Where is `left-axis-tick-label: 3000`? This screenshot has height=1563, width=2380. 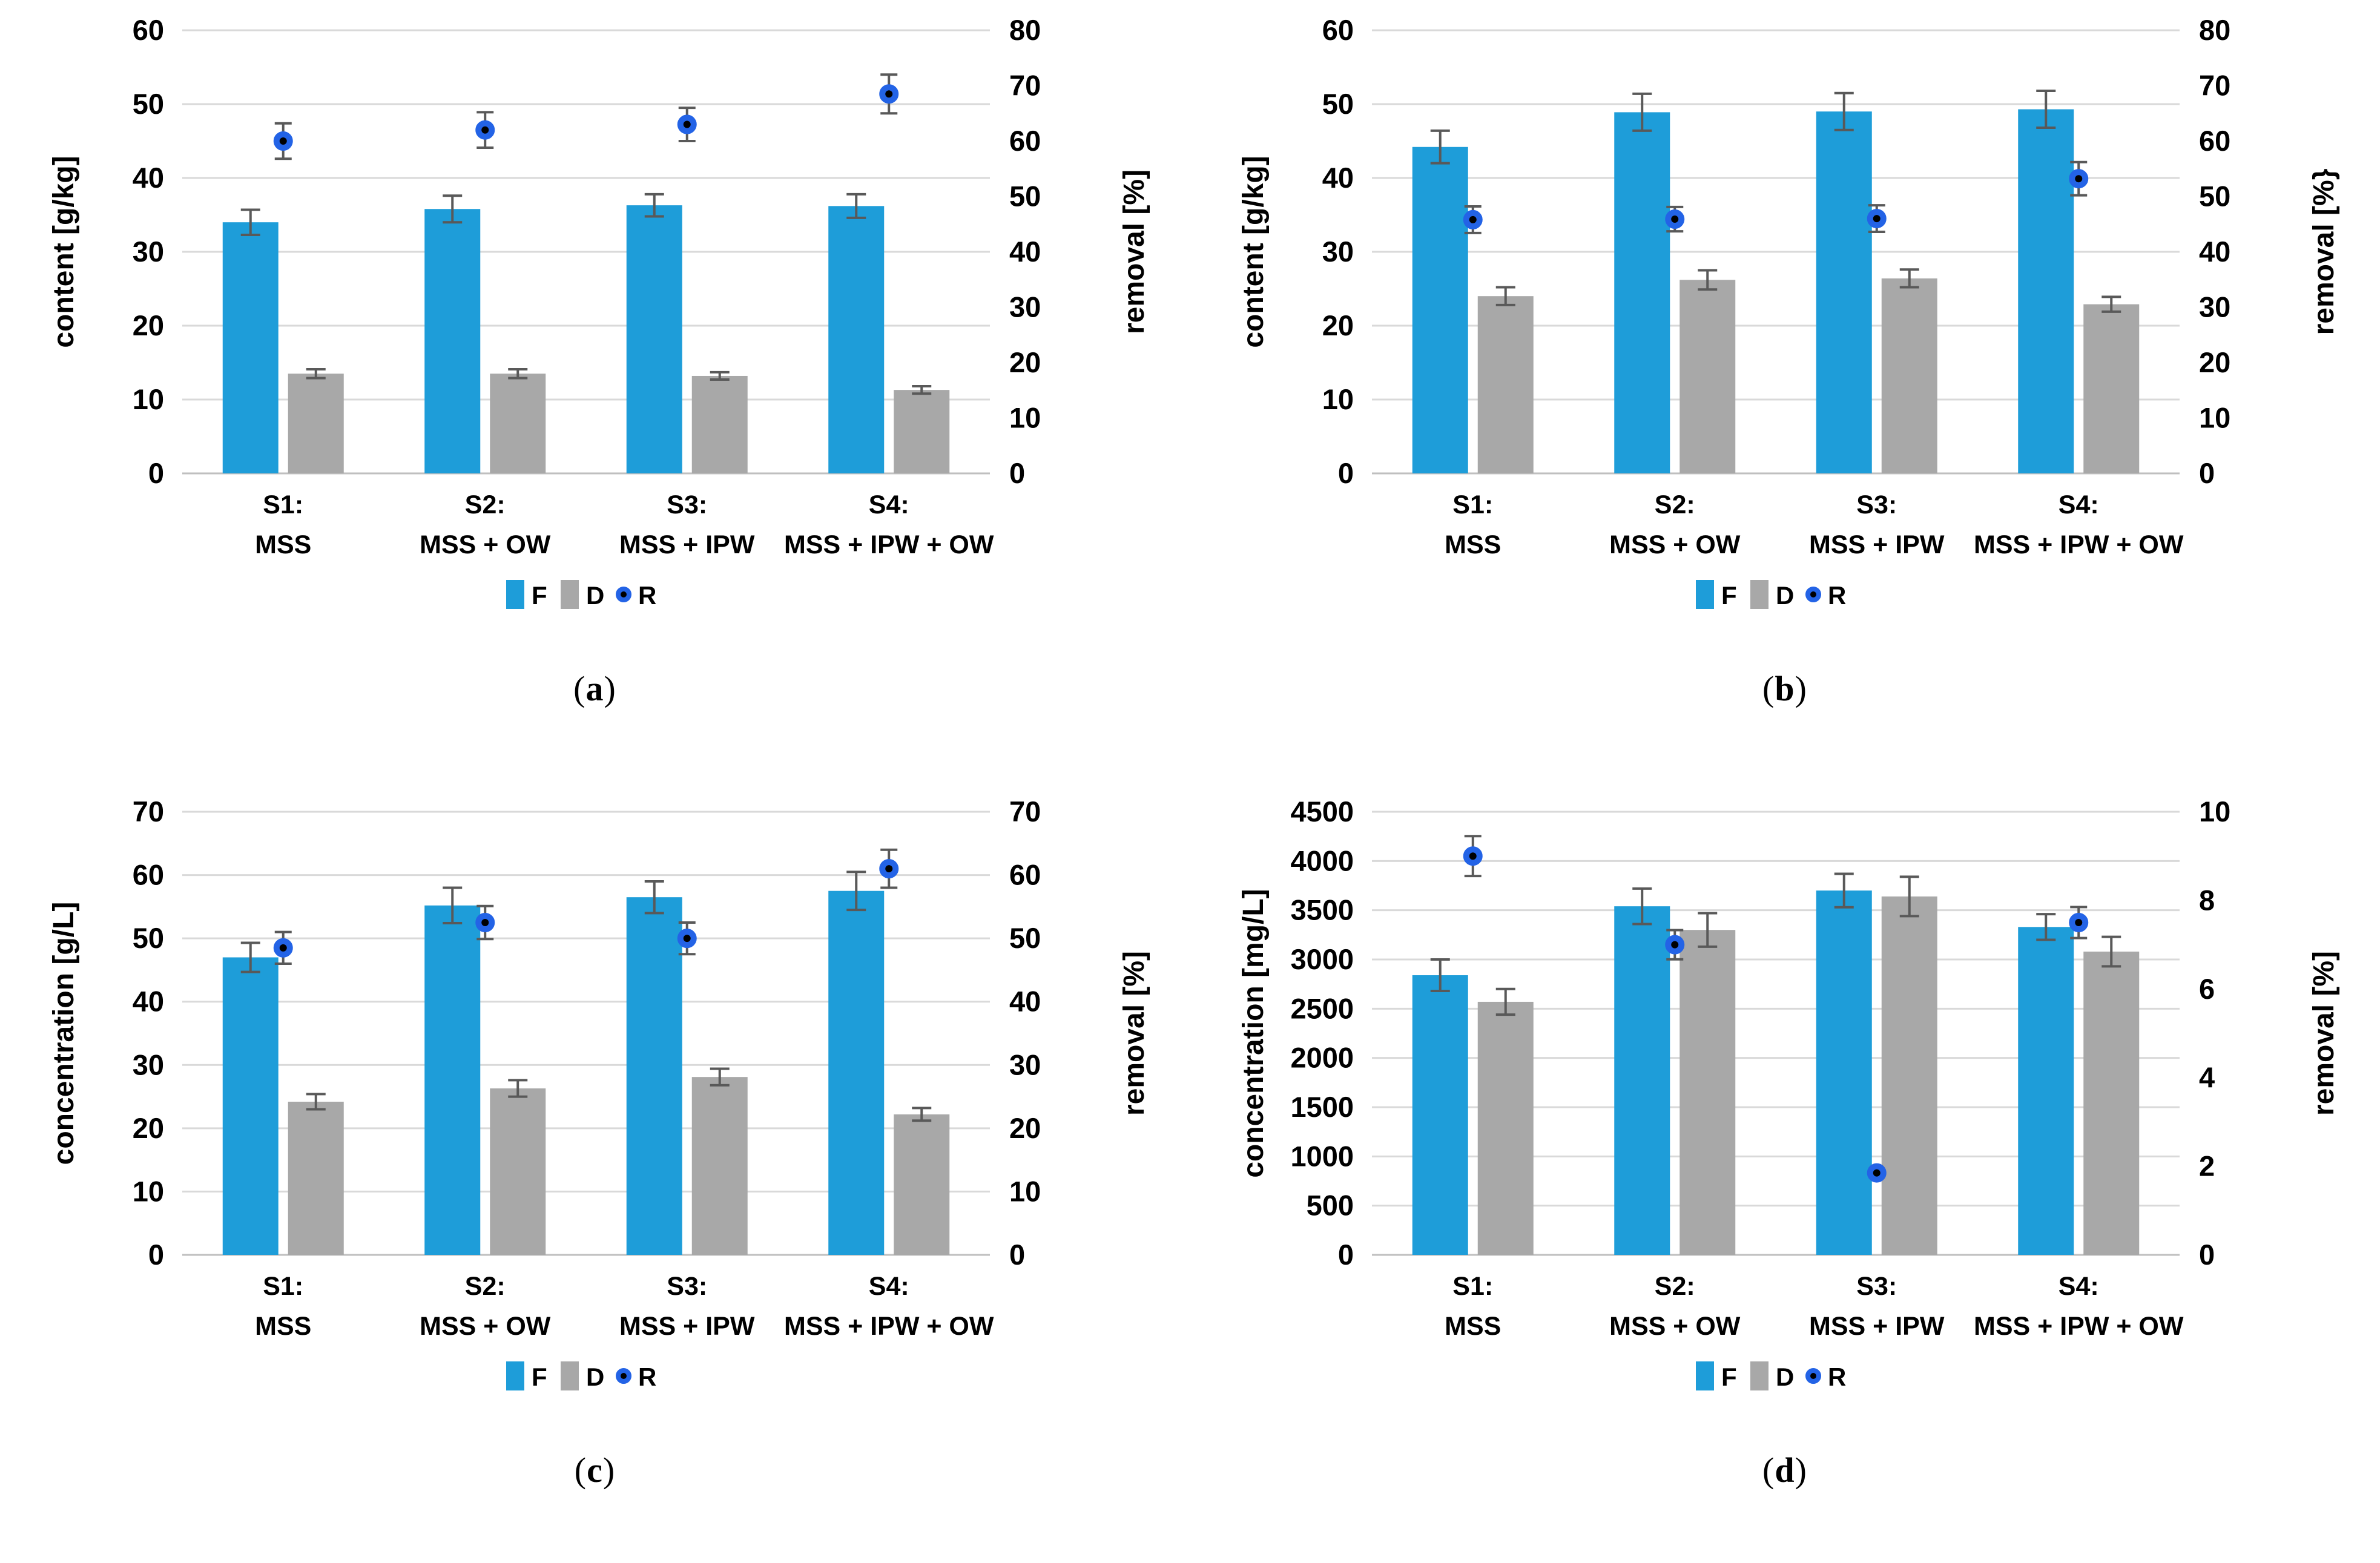
left-axis-tick-label: 3000 is located at coordinates (1322, 959).